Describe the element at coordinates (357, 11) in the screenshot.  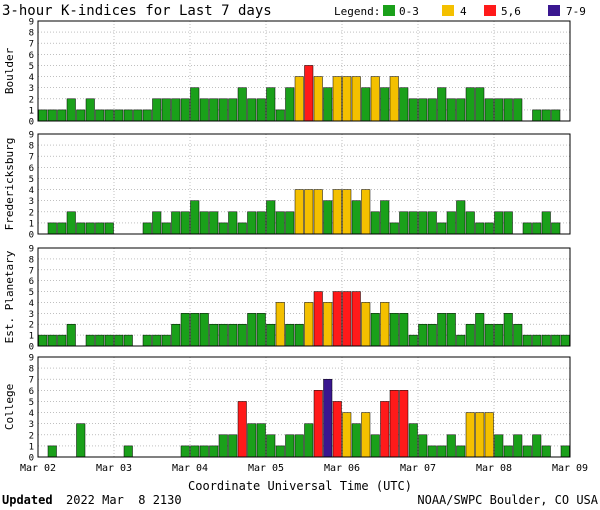
I see `legend-label: Legend:` at that location.